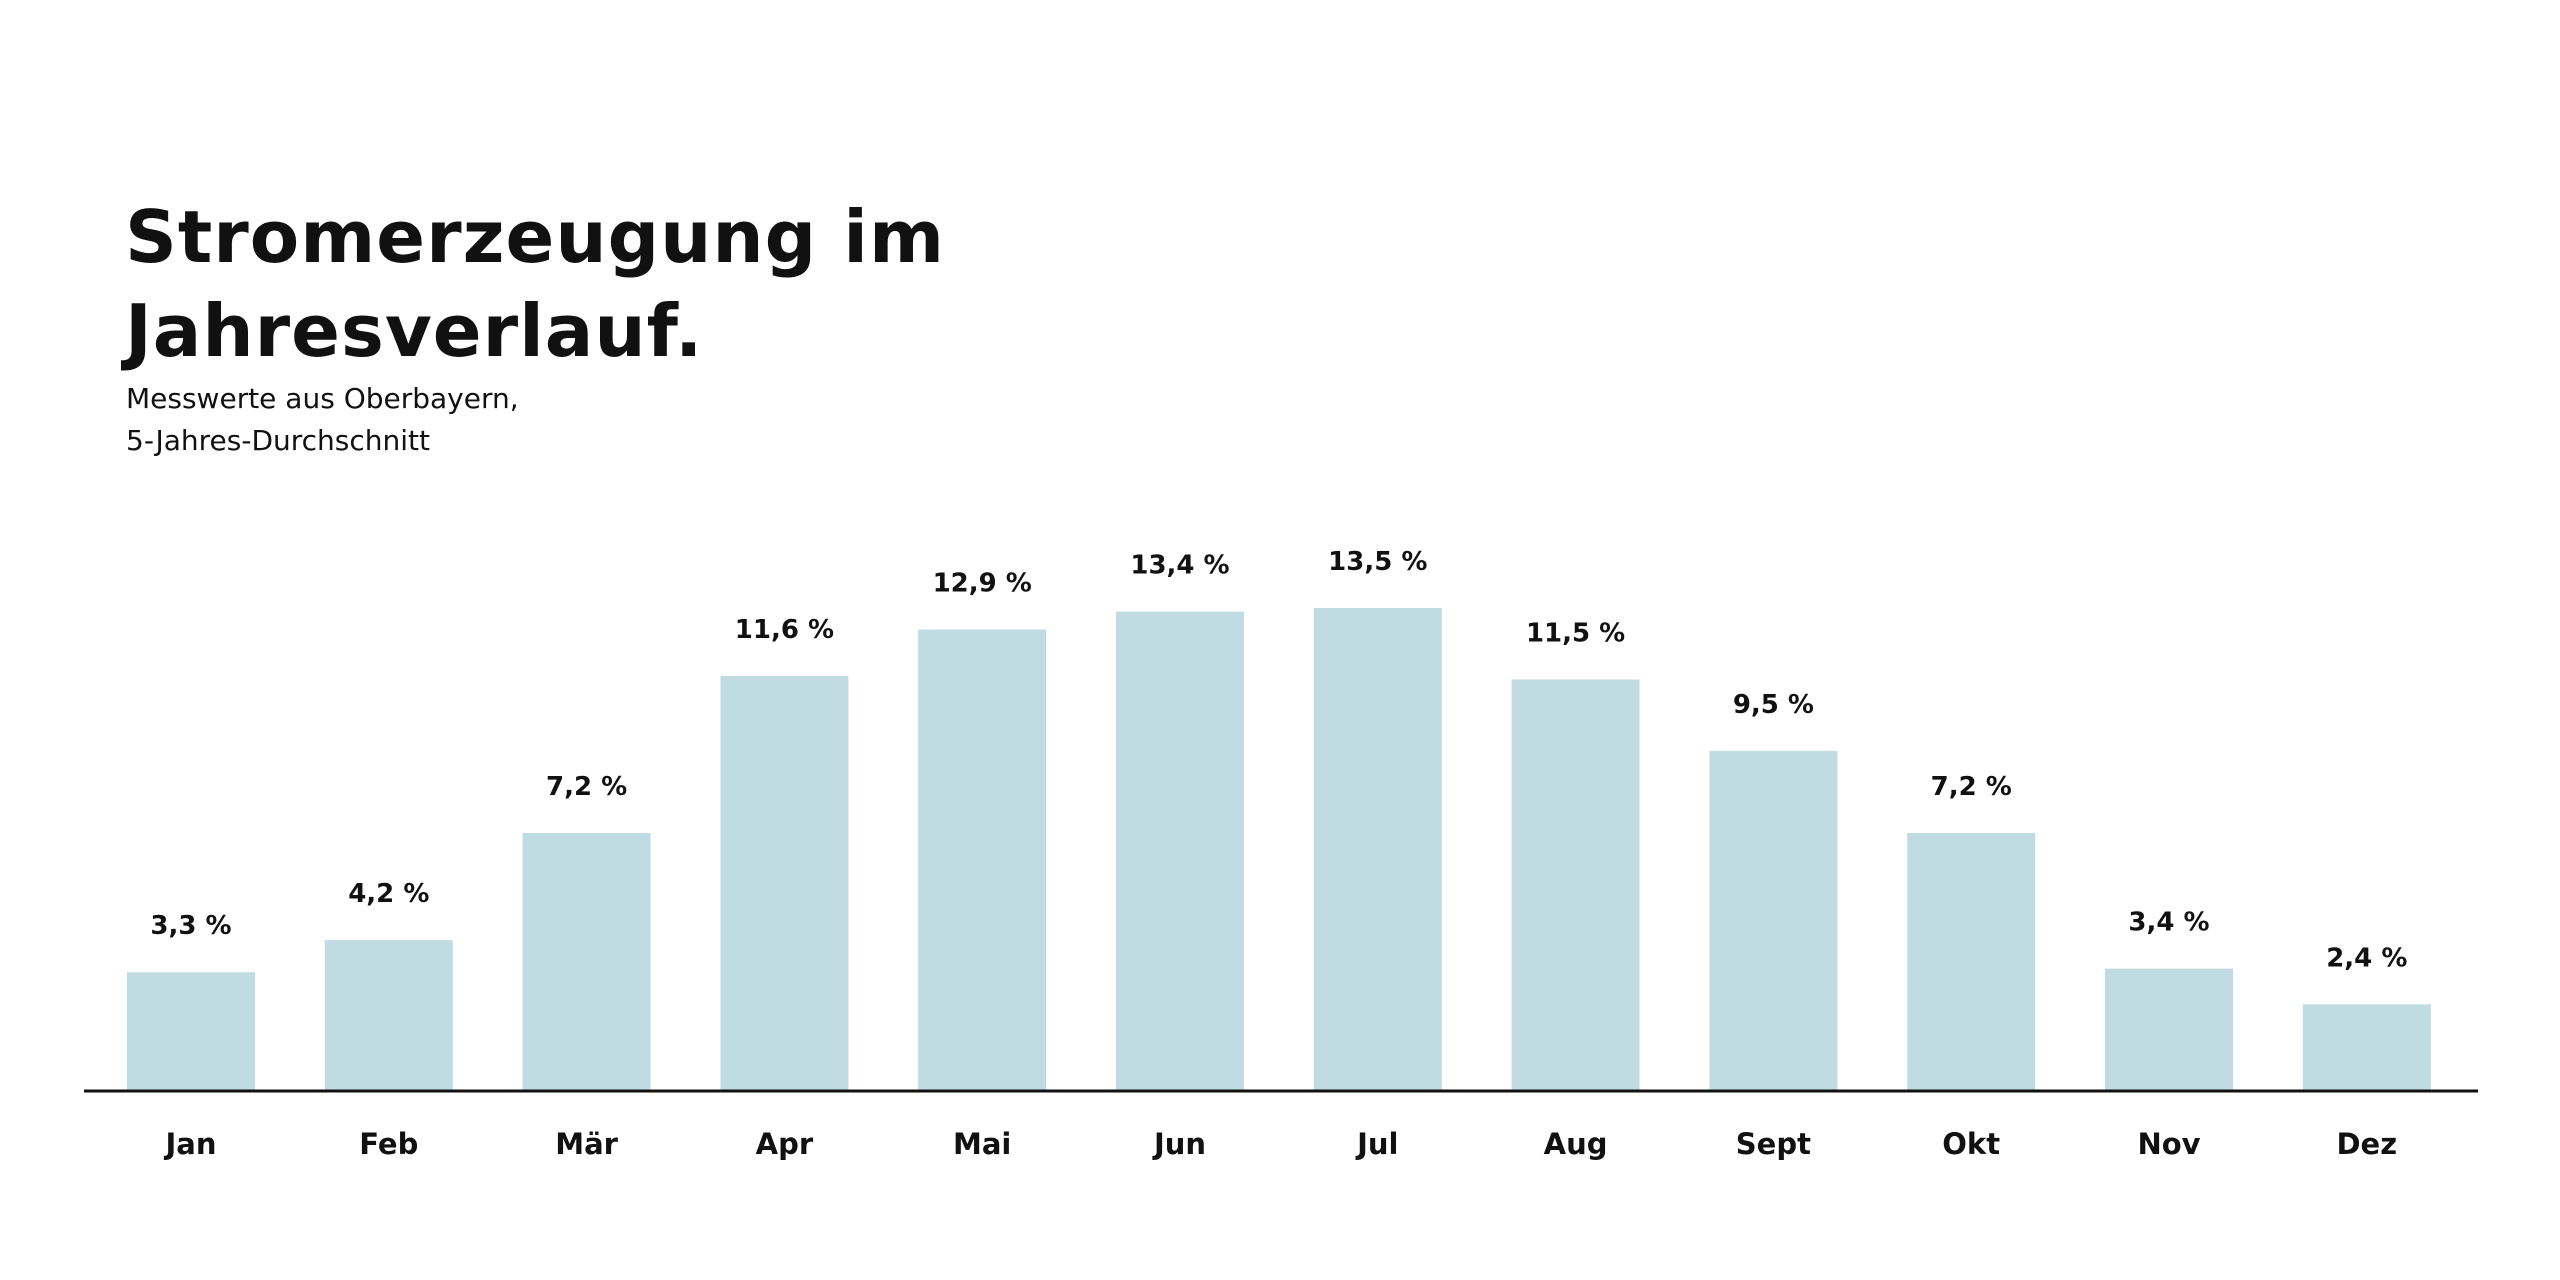 This screenshot has width=2560, height=1280. What do you see at coordinates (586, 1144) in the screenshot?
I see `x-tick-label-2: Mär` at bounding box center [586, 1144].